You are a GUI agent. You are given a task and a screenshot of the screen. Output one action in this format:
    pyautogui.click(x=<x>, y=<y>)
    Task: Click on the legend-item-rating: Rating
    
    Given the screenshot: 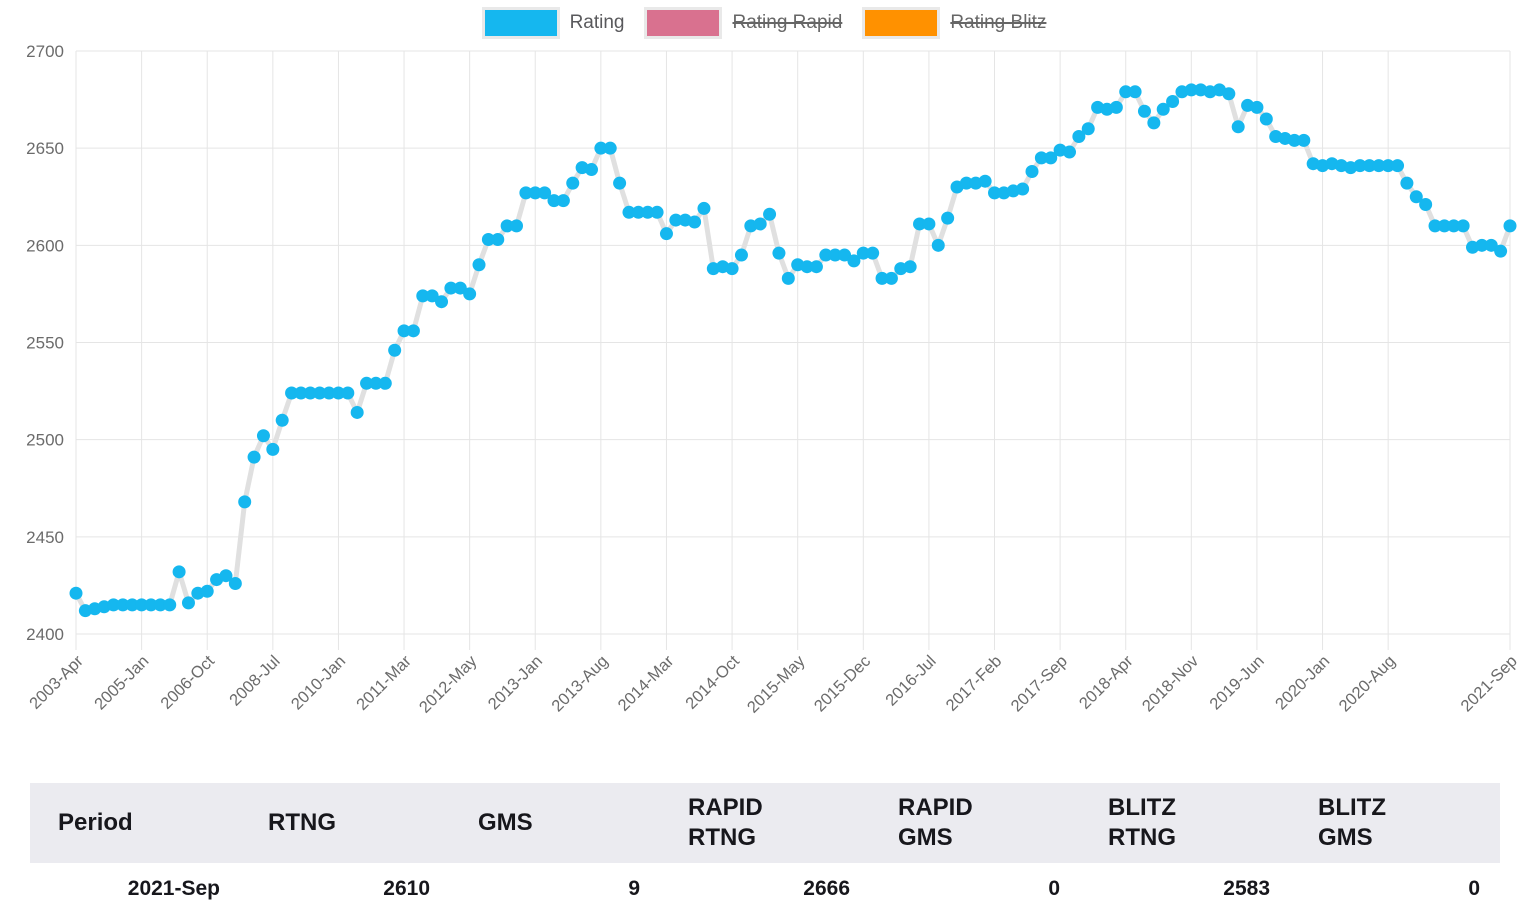 What is the action you would take?
    pyautogui.click(x=552, y=23)
    